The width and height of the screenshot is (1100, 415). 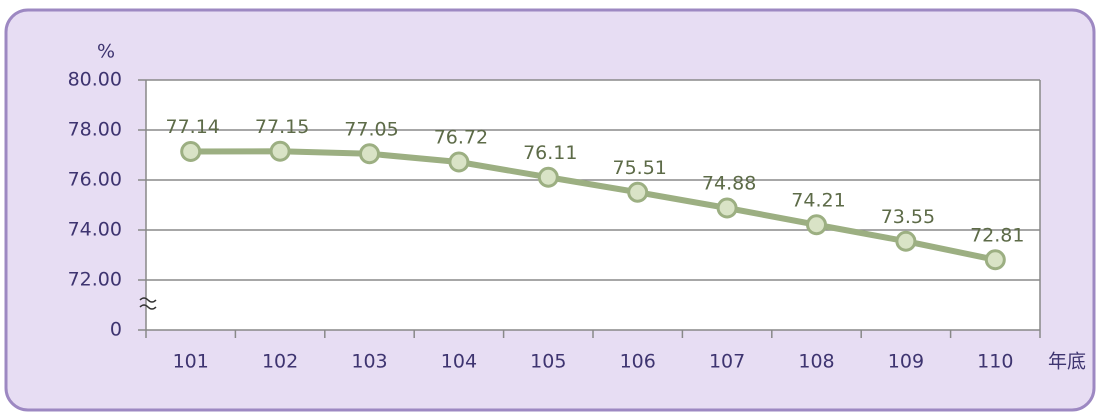 I want to click on y-tick-label: 74.00, so click(x=95, y=230).